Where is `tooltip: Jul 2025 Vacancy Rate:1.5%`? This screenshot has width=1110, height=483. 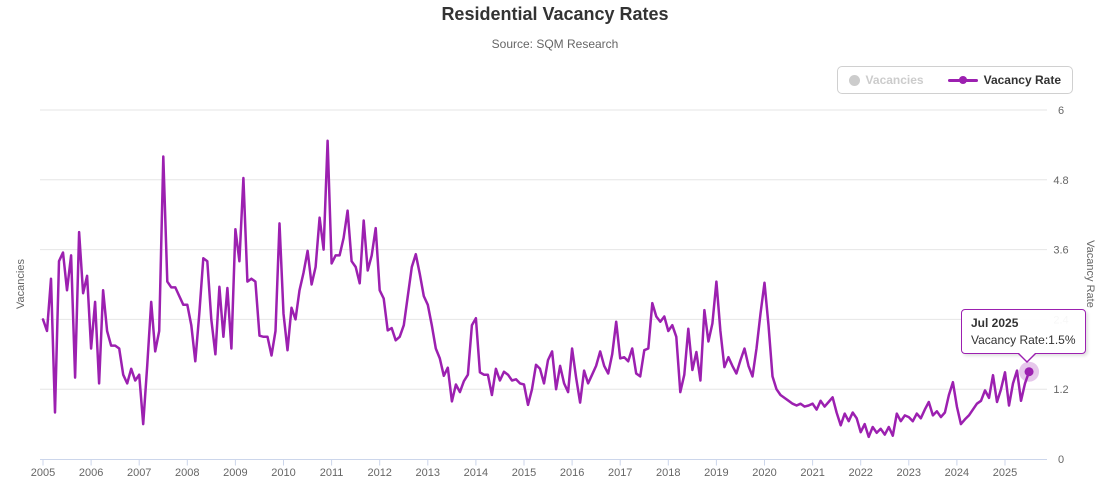
tooltip: Jul 2025 Vacancy Rate:1.5% is located at coordinates (1023, 336).